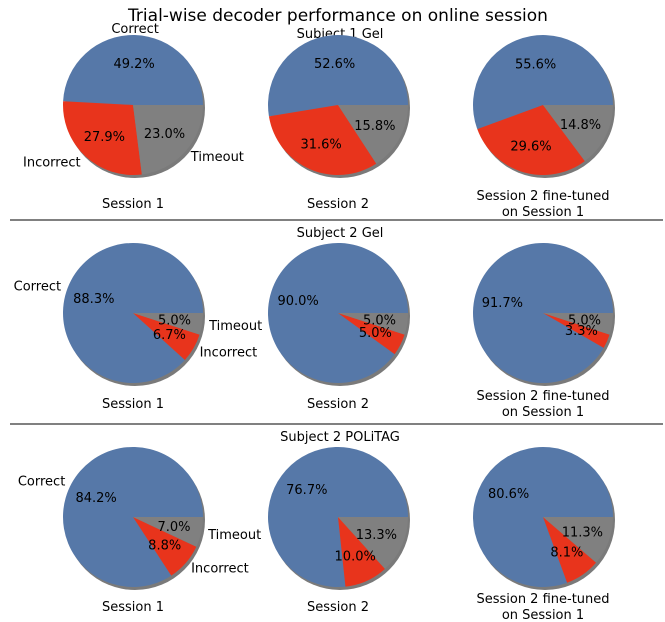 This screenshot has height=622, width=665. I want to click on pie-value-label: 6.7%, so click(169, 335).